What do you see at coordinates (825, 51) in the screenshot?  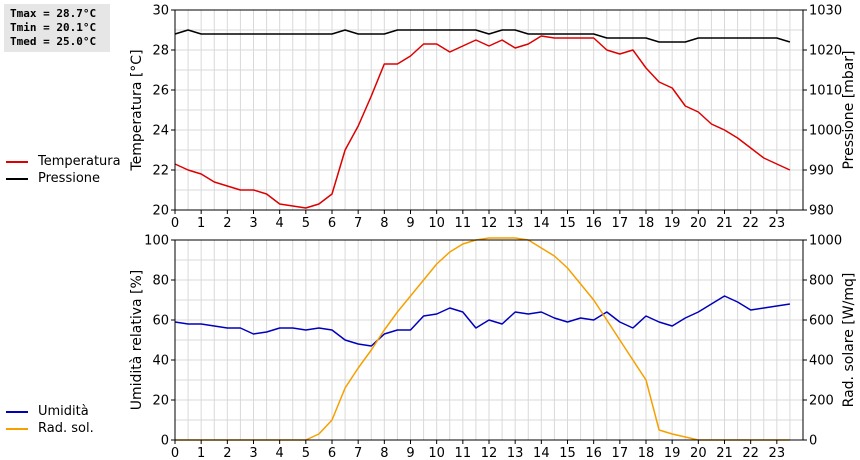 I see `y-right-tick-label: 1020` at bounding box center [825, 51].